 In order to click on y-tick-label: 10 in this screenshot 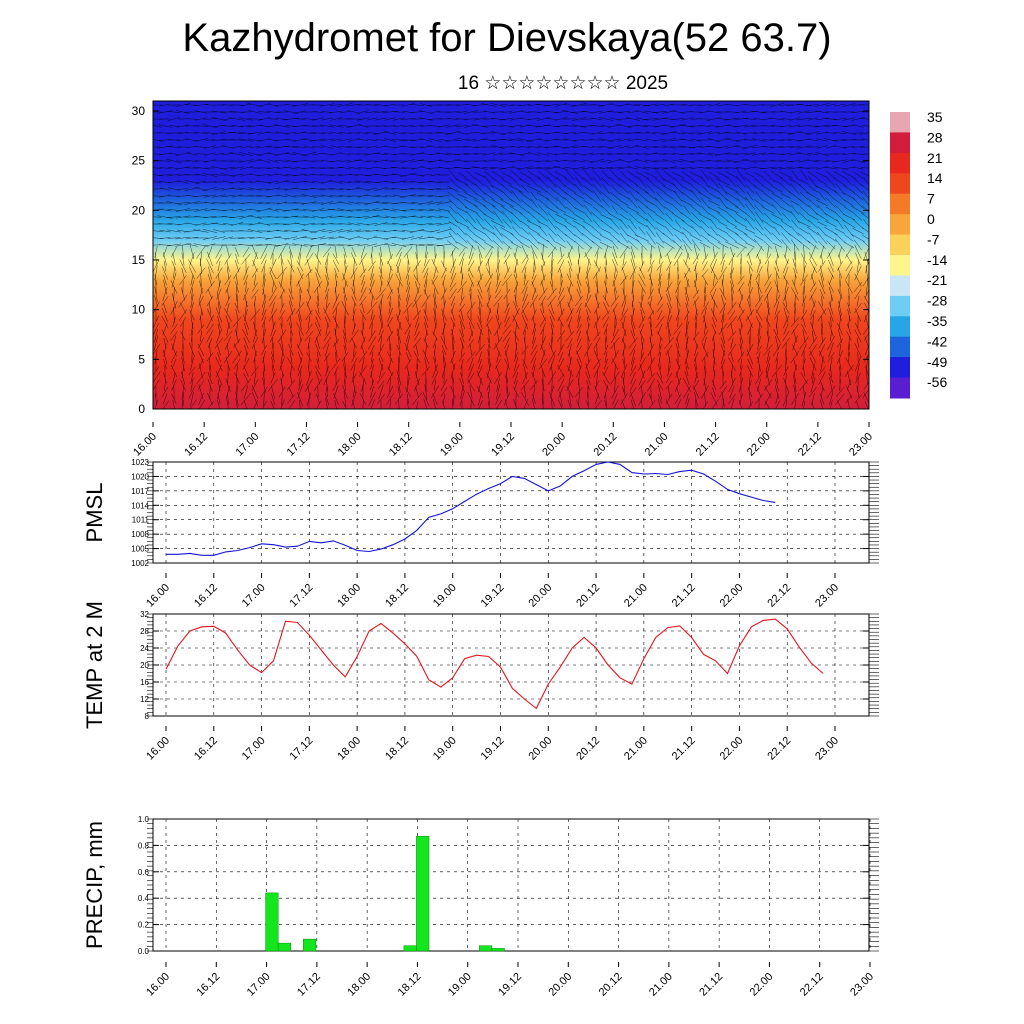, I will do `click(139, 310)`.